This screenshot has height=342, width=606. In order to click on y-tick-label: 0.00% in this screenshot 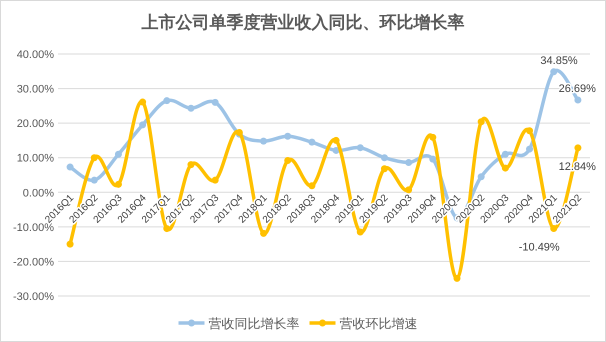, I will do `click(38, 193)`.